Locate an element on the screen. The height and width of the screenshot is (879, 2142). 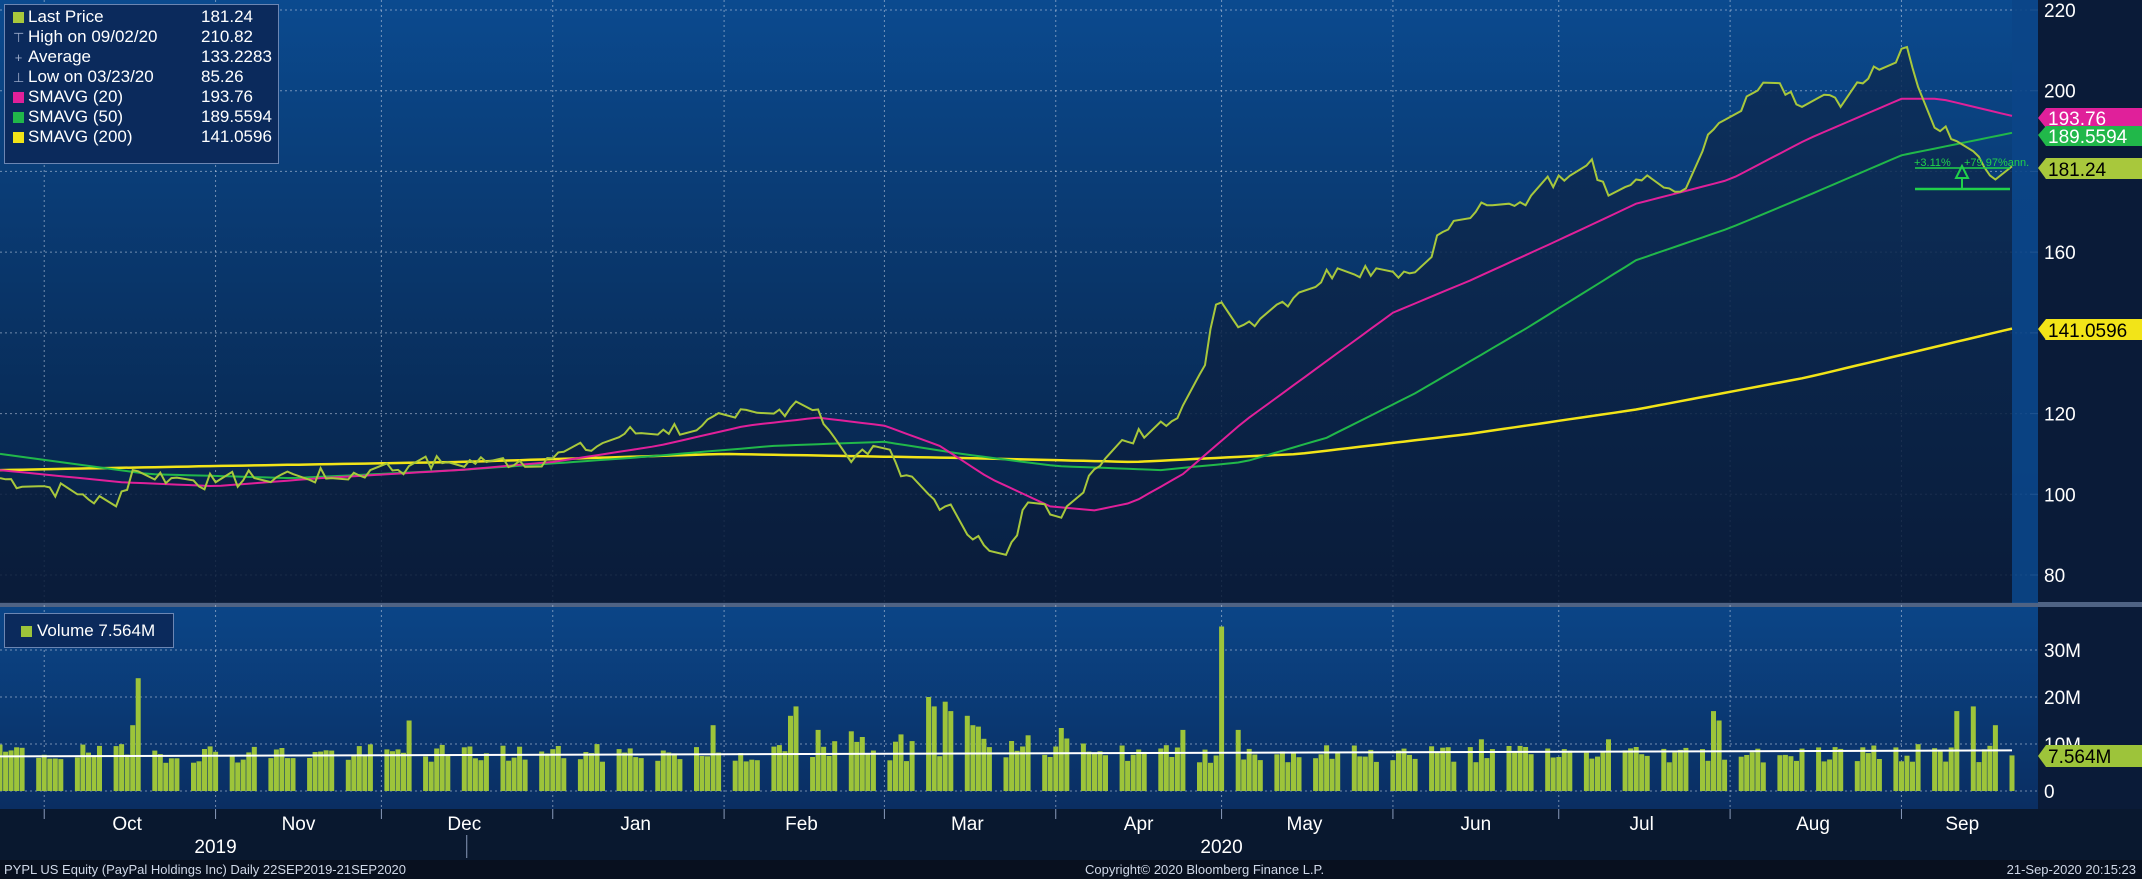
month-tick-label: Sep is located at coordinates (1962, 824).